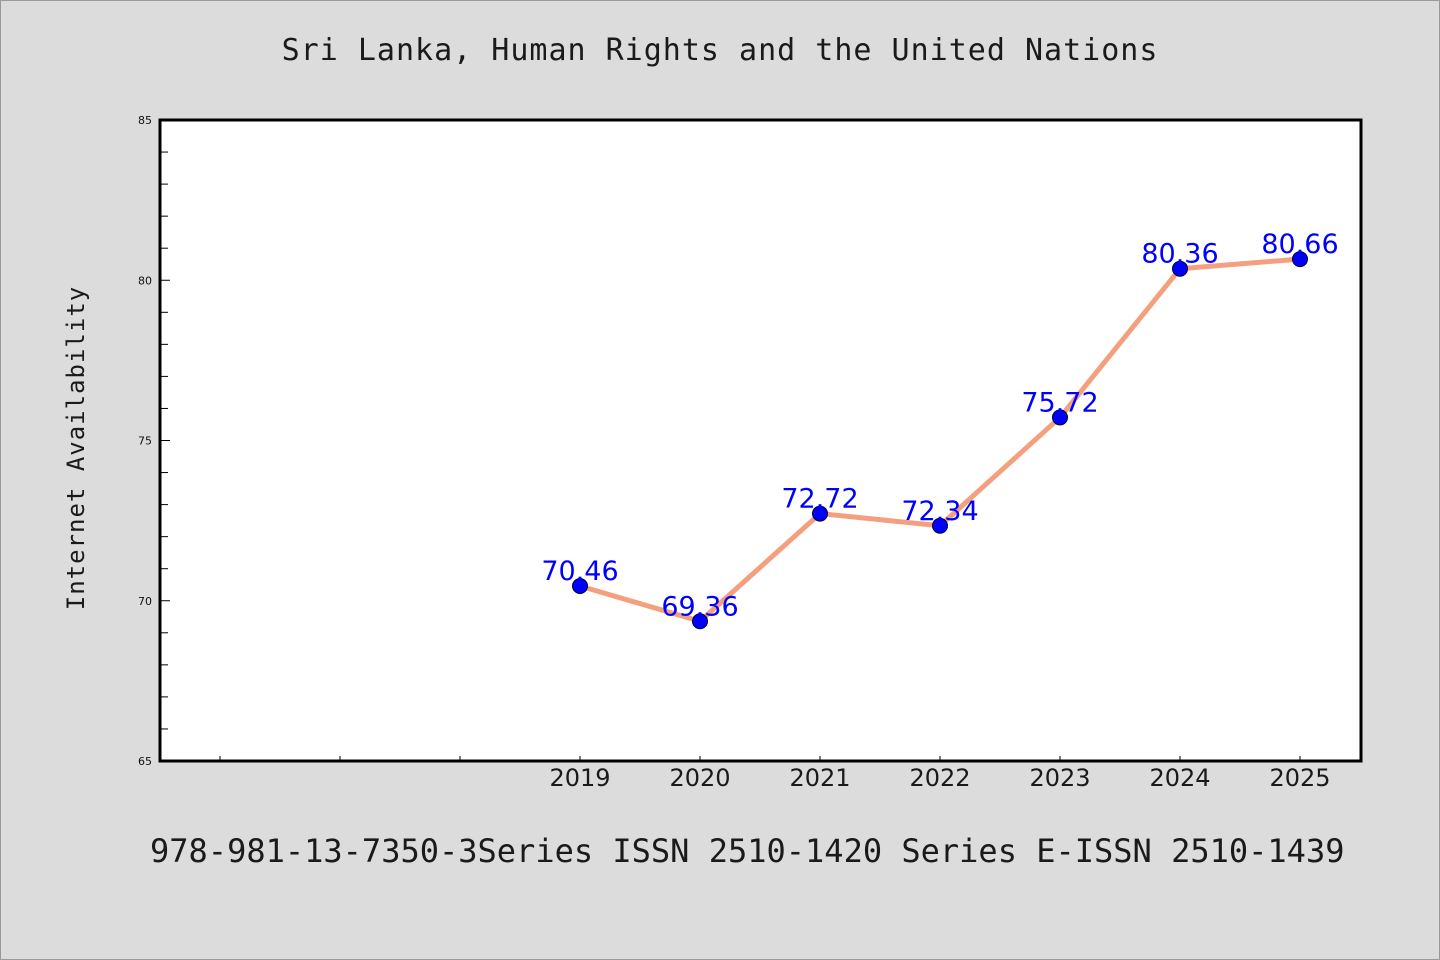  What do you see at coordinates (939, 511) in the screenshot?
I see `data-label: 72.34` at bounding box center [939, 511].